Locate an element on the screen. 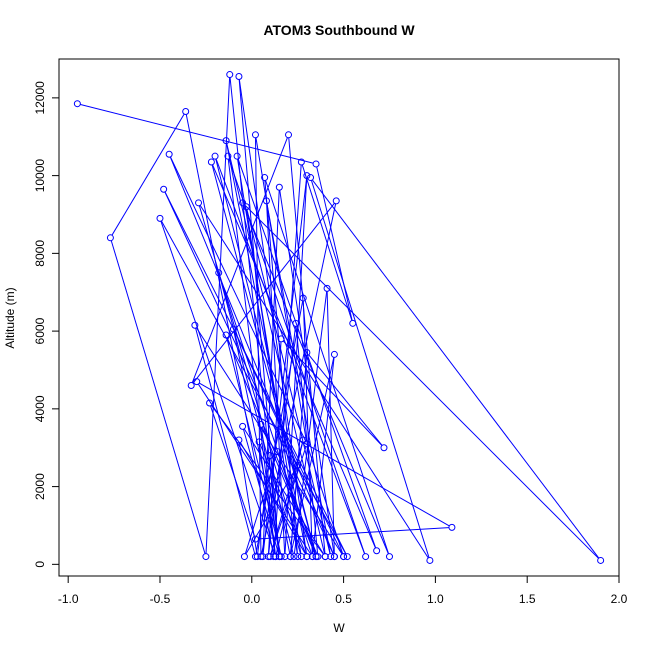 The height and width of the screenshot is (650, 650). y-axis-label: Altitude (m) is located at coordinates (10, 317).